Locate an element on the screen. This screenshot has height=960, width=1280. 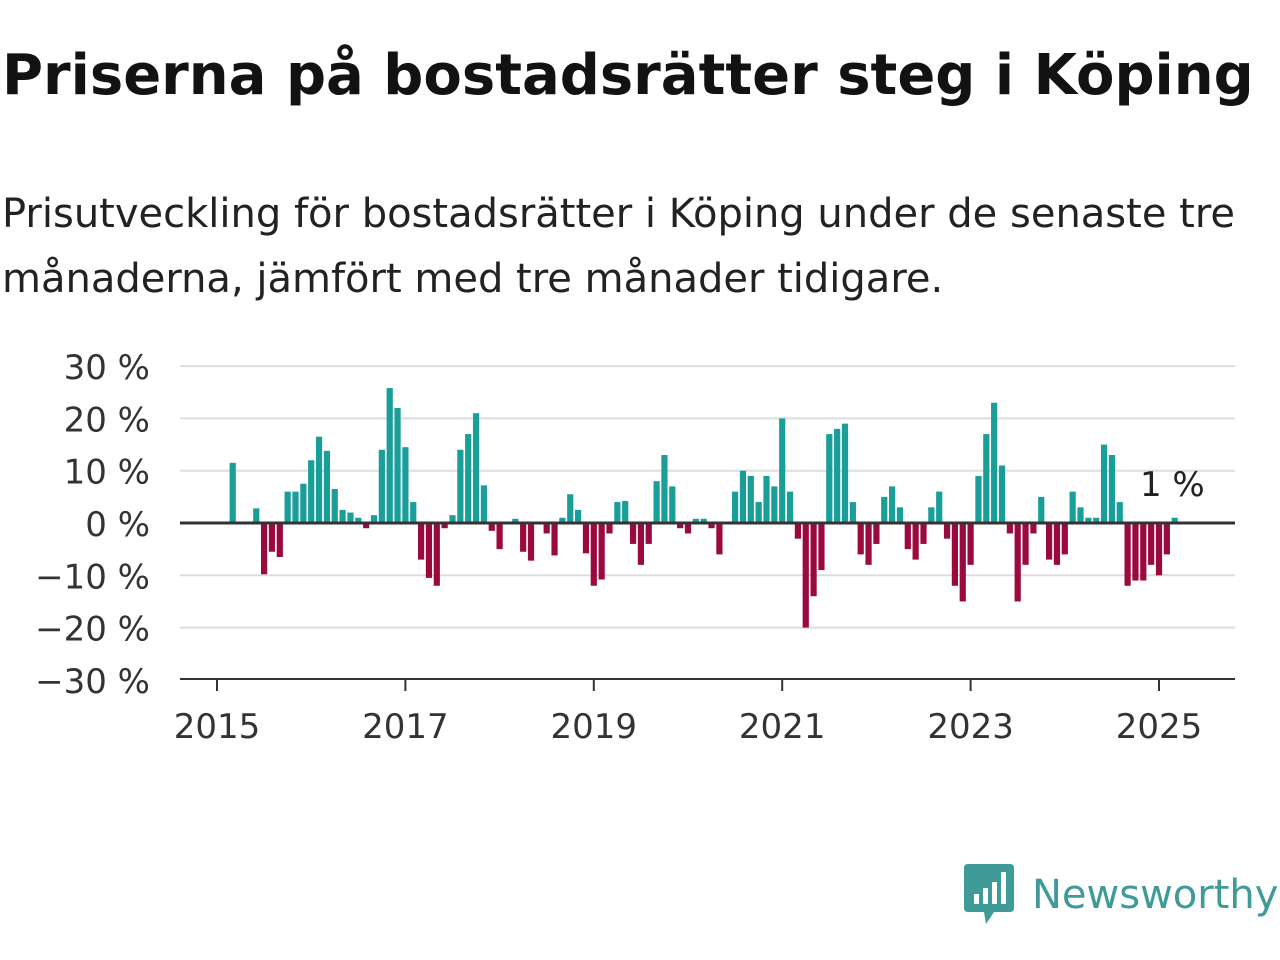
logo-text: Newsworthy is located at coordinates (1155, 895).